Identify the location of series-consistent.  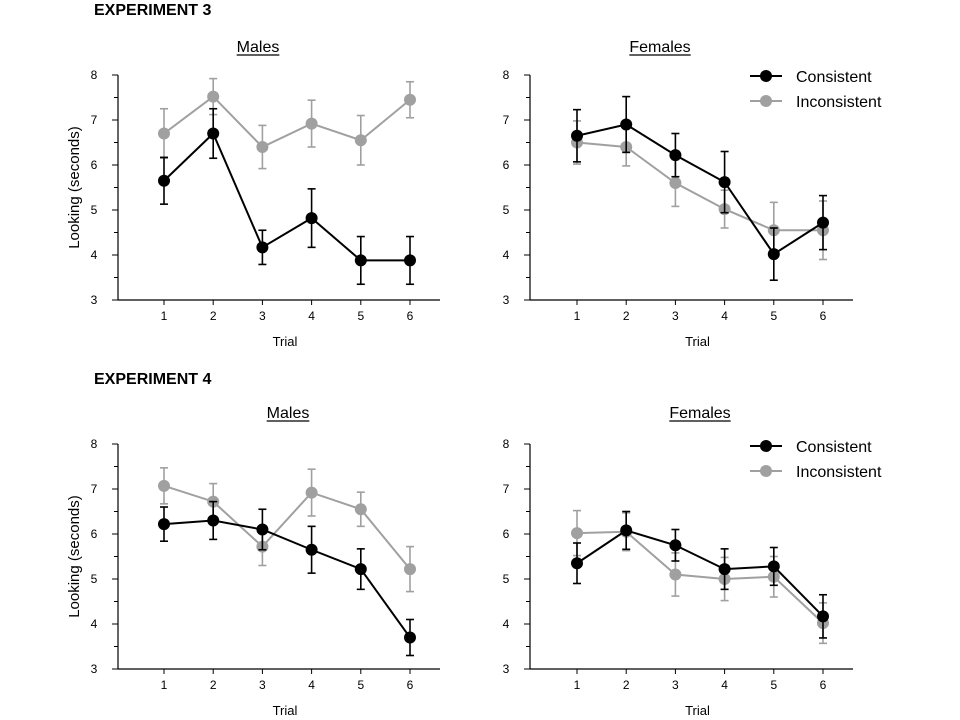
(287, 196).